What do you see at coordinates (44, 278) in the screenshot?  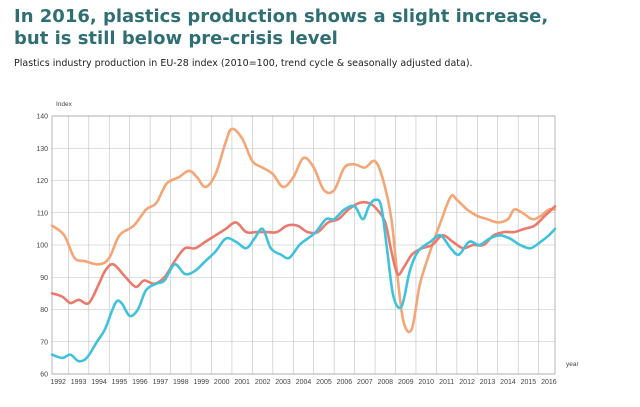 I see `y-tick-label: 90` at bounding box center [44, 278].